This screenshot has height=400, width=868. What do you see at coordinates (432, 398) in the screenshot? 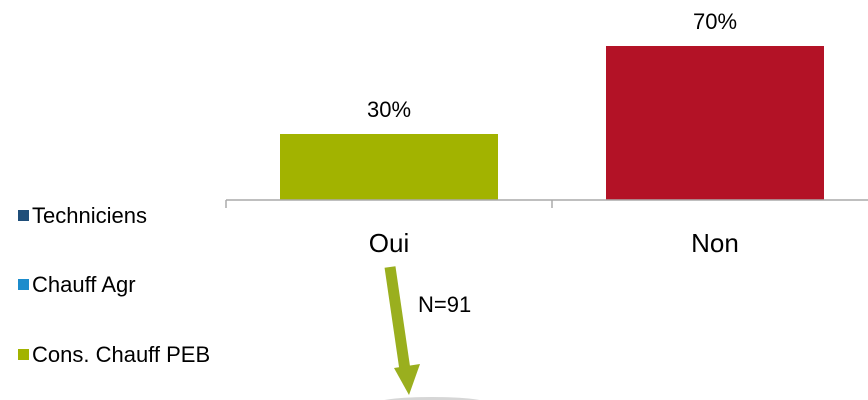
I see `decorative-ellipse` at bounding box center [432, 398].